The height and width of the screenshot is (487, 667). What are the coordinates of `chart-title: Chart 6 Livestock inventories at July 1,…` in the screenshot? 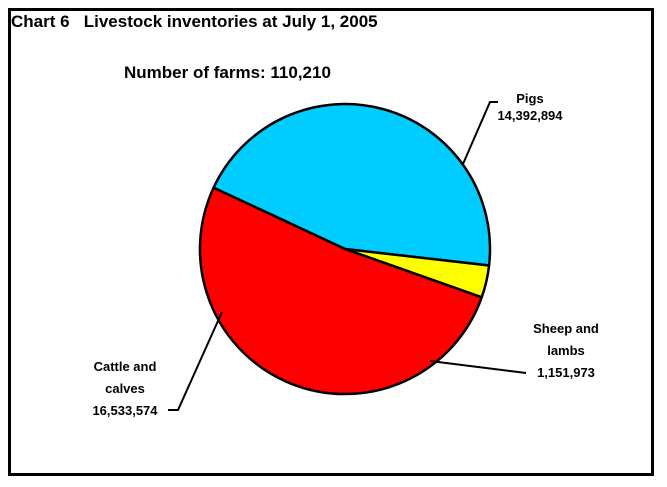 It's located at (194, 21).